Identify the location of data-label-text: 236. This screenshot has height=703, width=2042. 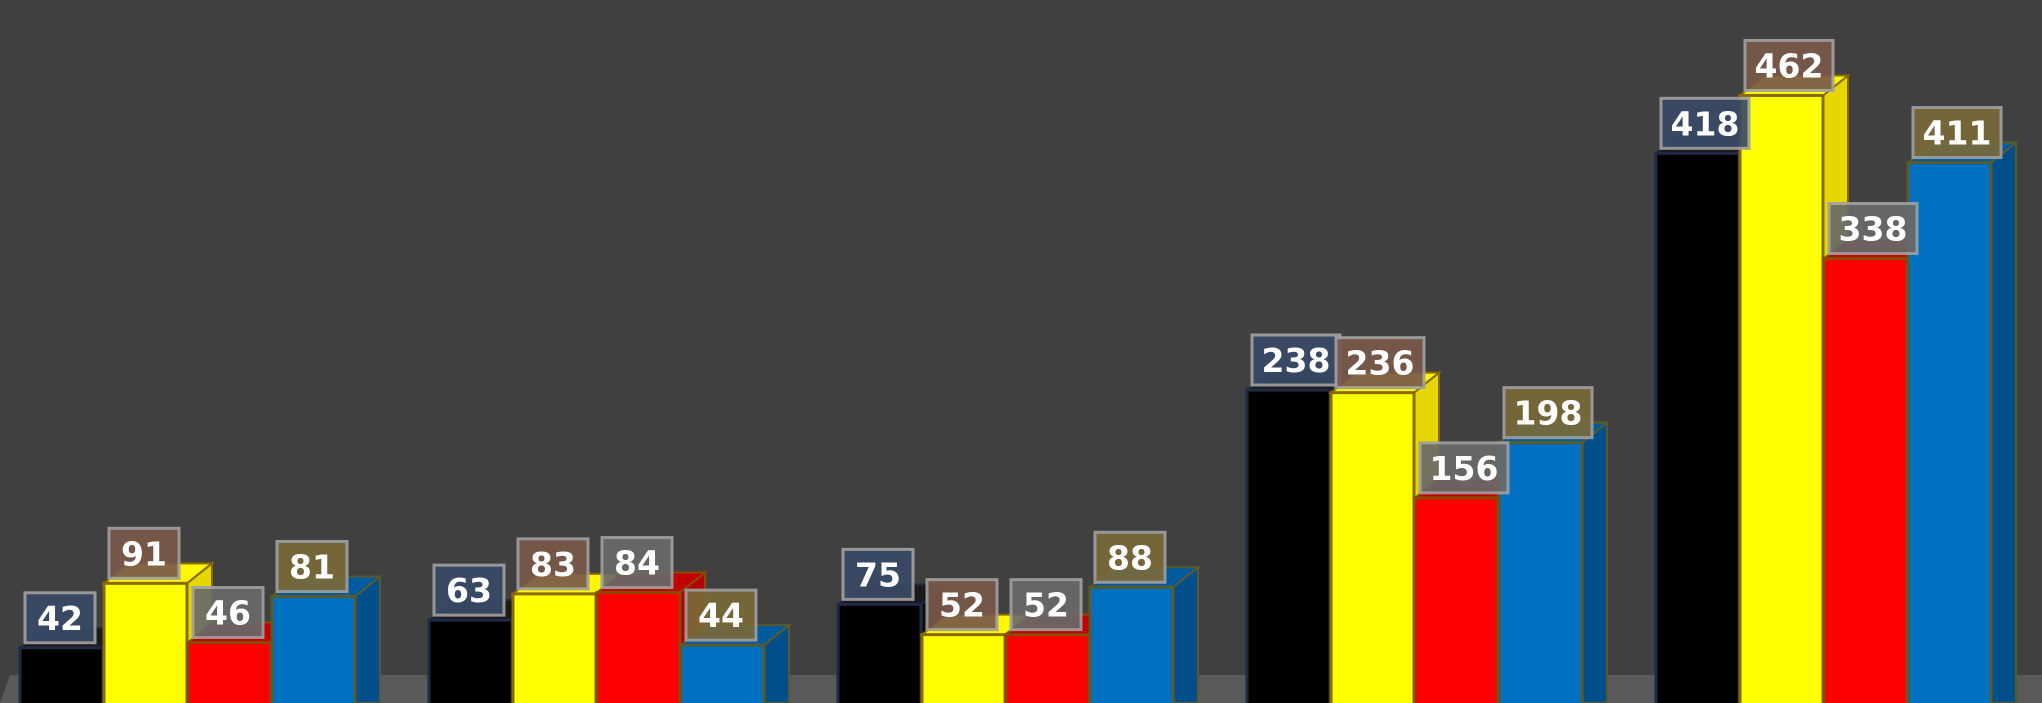
(1380, 363).